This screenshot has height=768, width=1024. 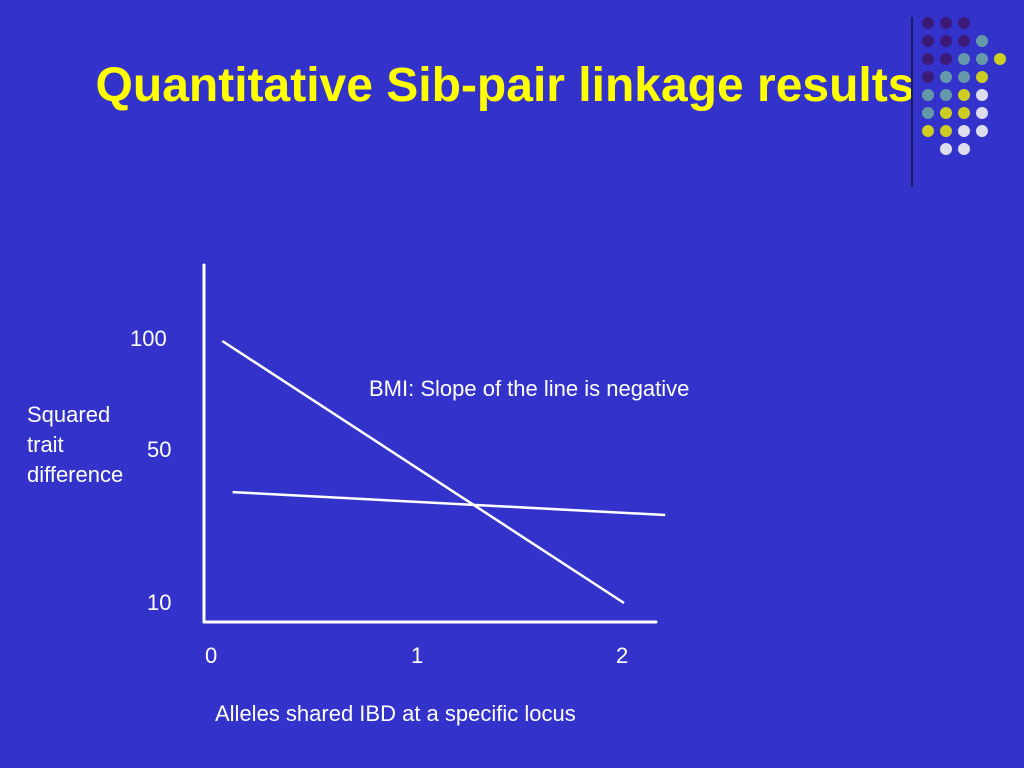 What do you see at coordinates (148, 338) in the screenshot?
I see `y-tick-100: 100` at bounding box center [148, 338].